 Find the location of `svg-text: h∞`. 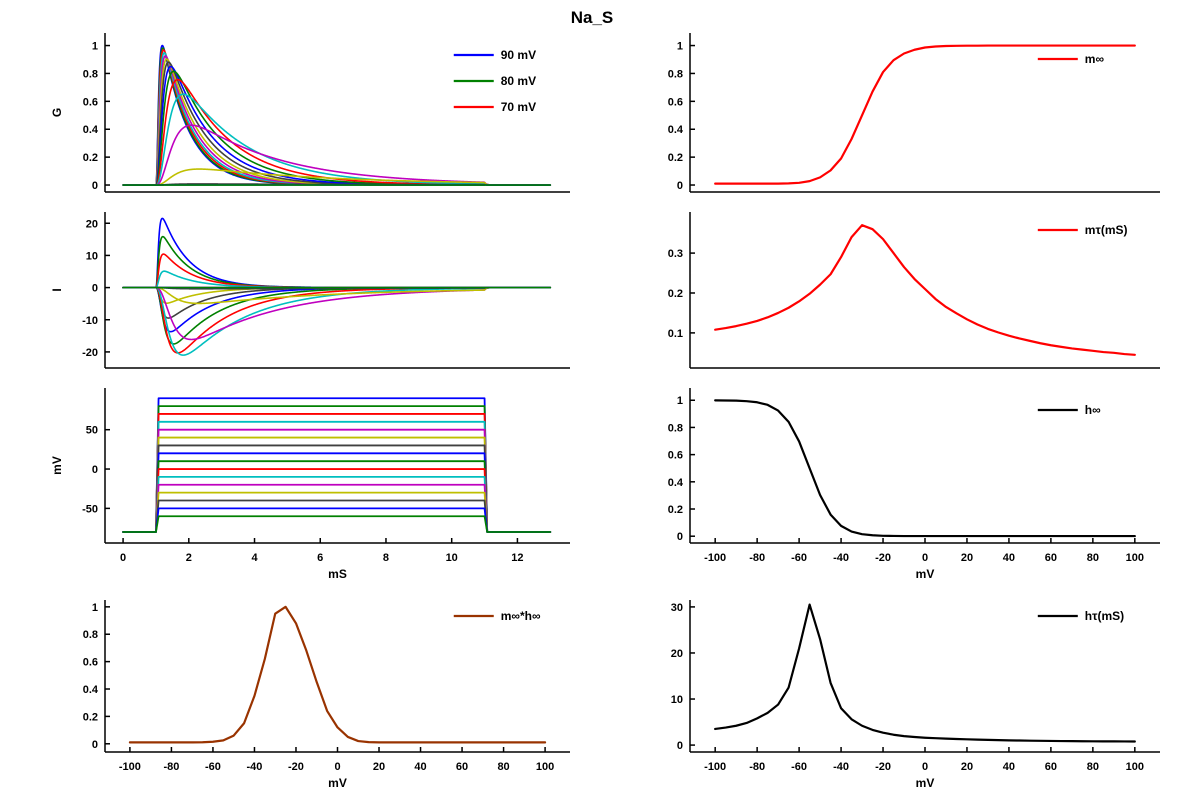

svg-text: h∞ is located at coordinates (1093, 410).